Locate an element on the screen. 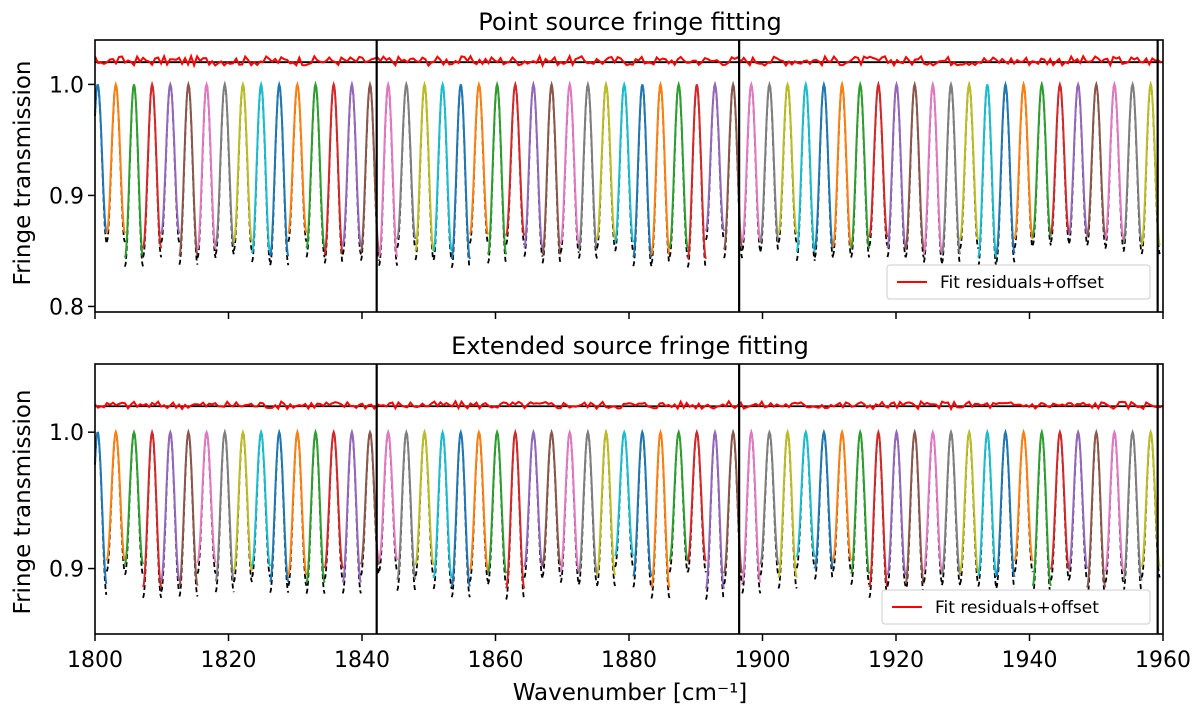 This screenshot has height=716, width=1200. panel-title-point-source: Point source fringe fitting is located at coordinates (629, 22).